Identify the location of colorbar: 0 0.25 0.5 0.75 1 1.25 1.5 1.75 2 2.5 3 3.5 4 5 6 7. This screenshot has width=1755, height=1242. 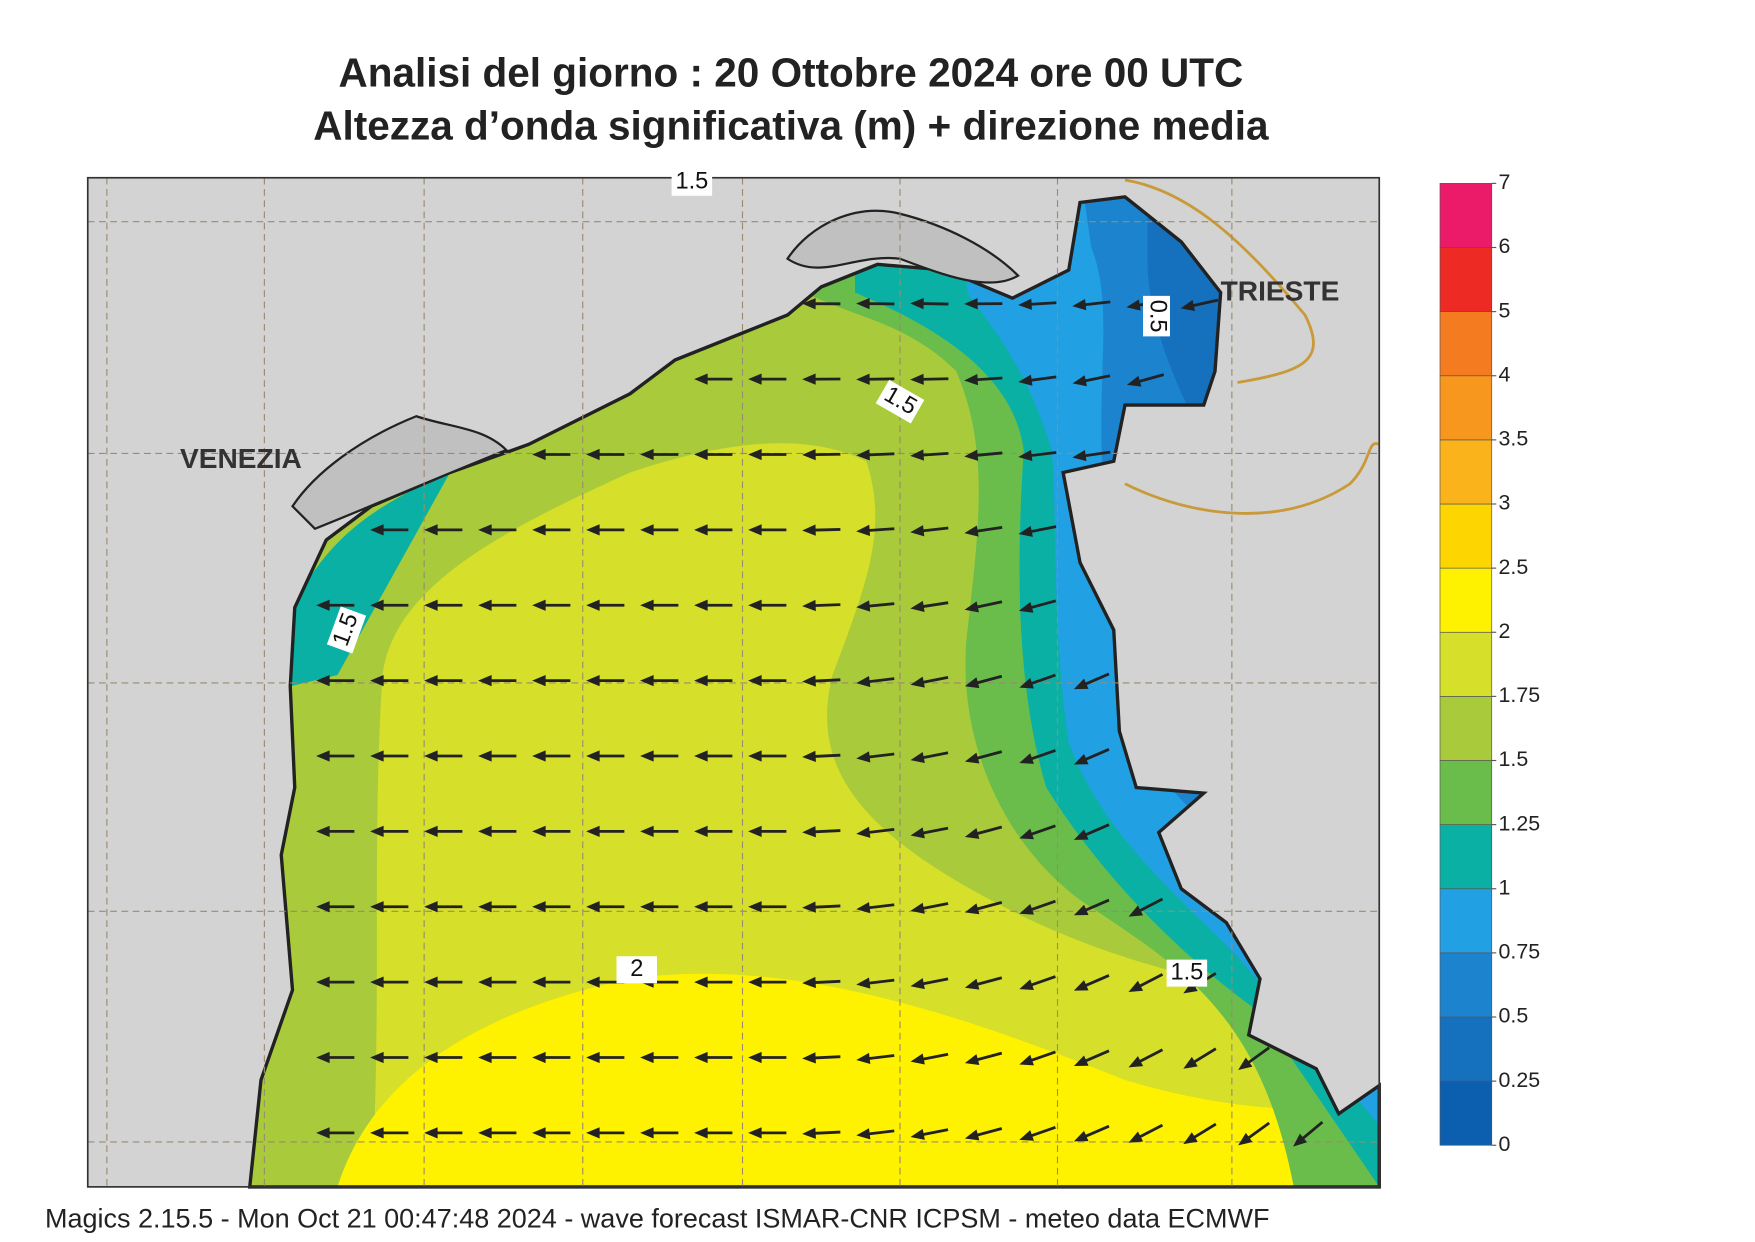
(1490, 663).